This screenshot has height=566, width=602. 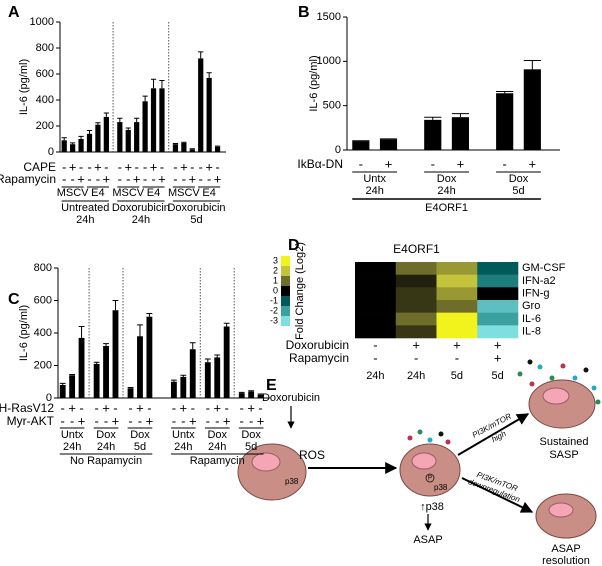 What do you see at coordinates (432, 507) in the screenshot?
I see `up-marker: ↑p38` at bounding box center [432, 507].